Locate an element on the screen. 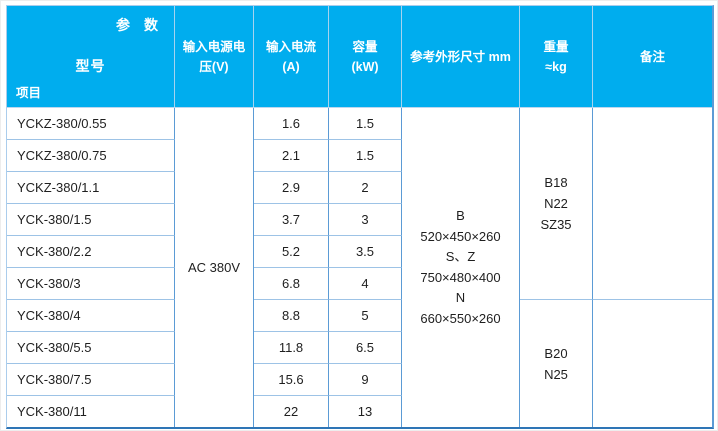 This screenshot has height=431, width=718. col-header-dimensions-label: 参考外形尺寸 mm is located at coordinates (460, 56).